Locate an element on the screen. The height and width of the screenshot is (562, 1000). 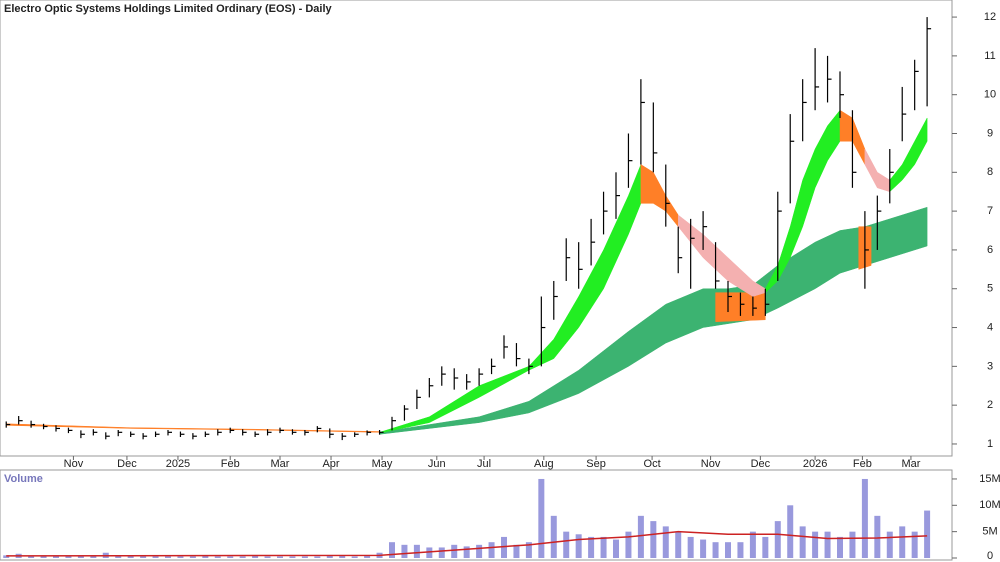
y-tick-label: 7 is located at coordinates (990, 211).